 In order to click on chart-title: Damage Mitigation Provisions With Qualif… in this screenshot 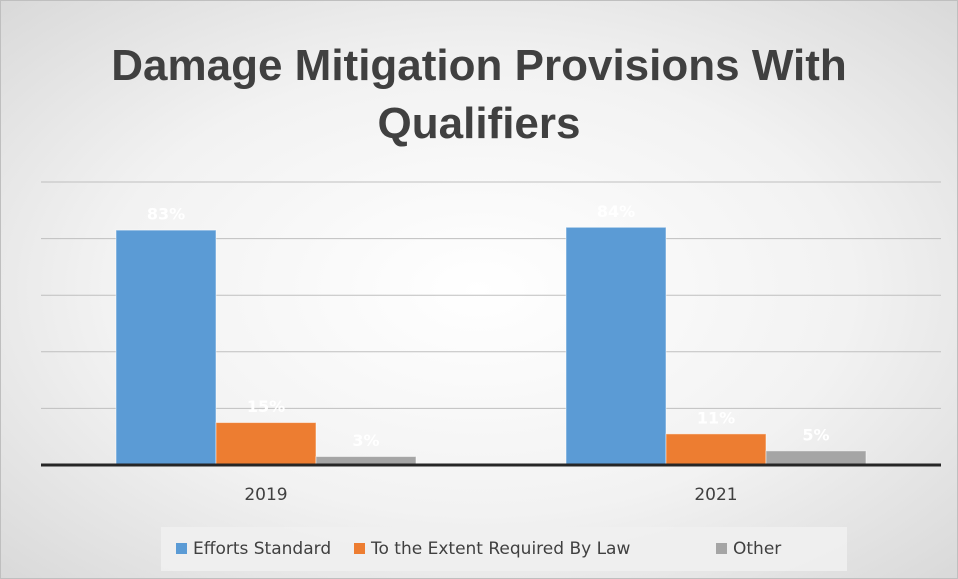, I will do `click(479, 94)`.